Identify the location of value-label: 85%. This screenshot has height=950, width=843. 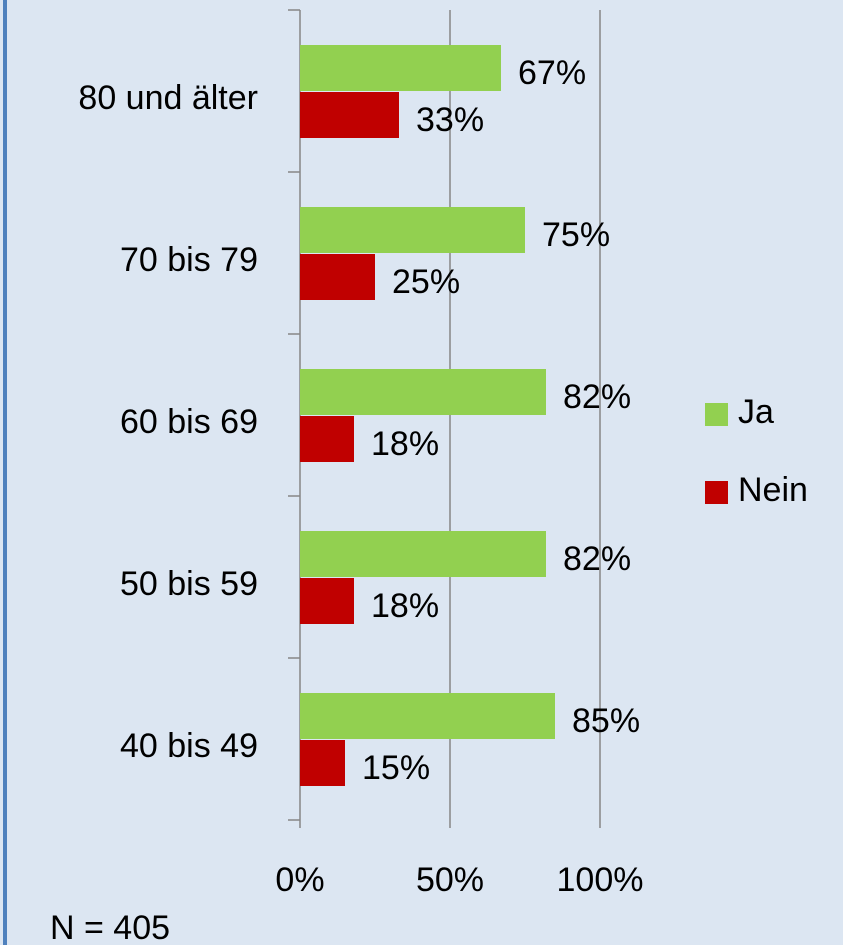
(606, 721).